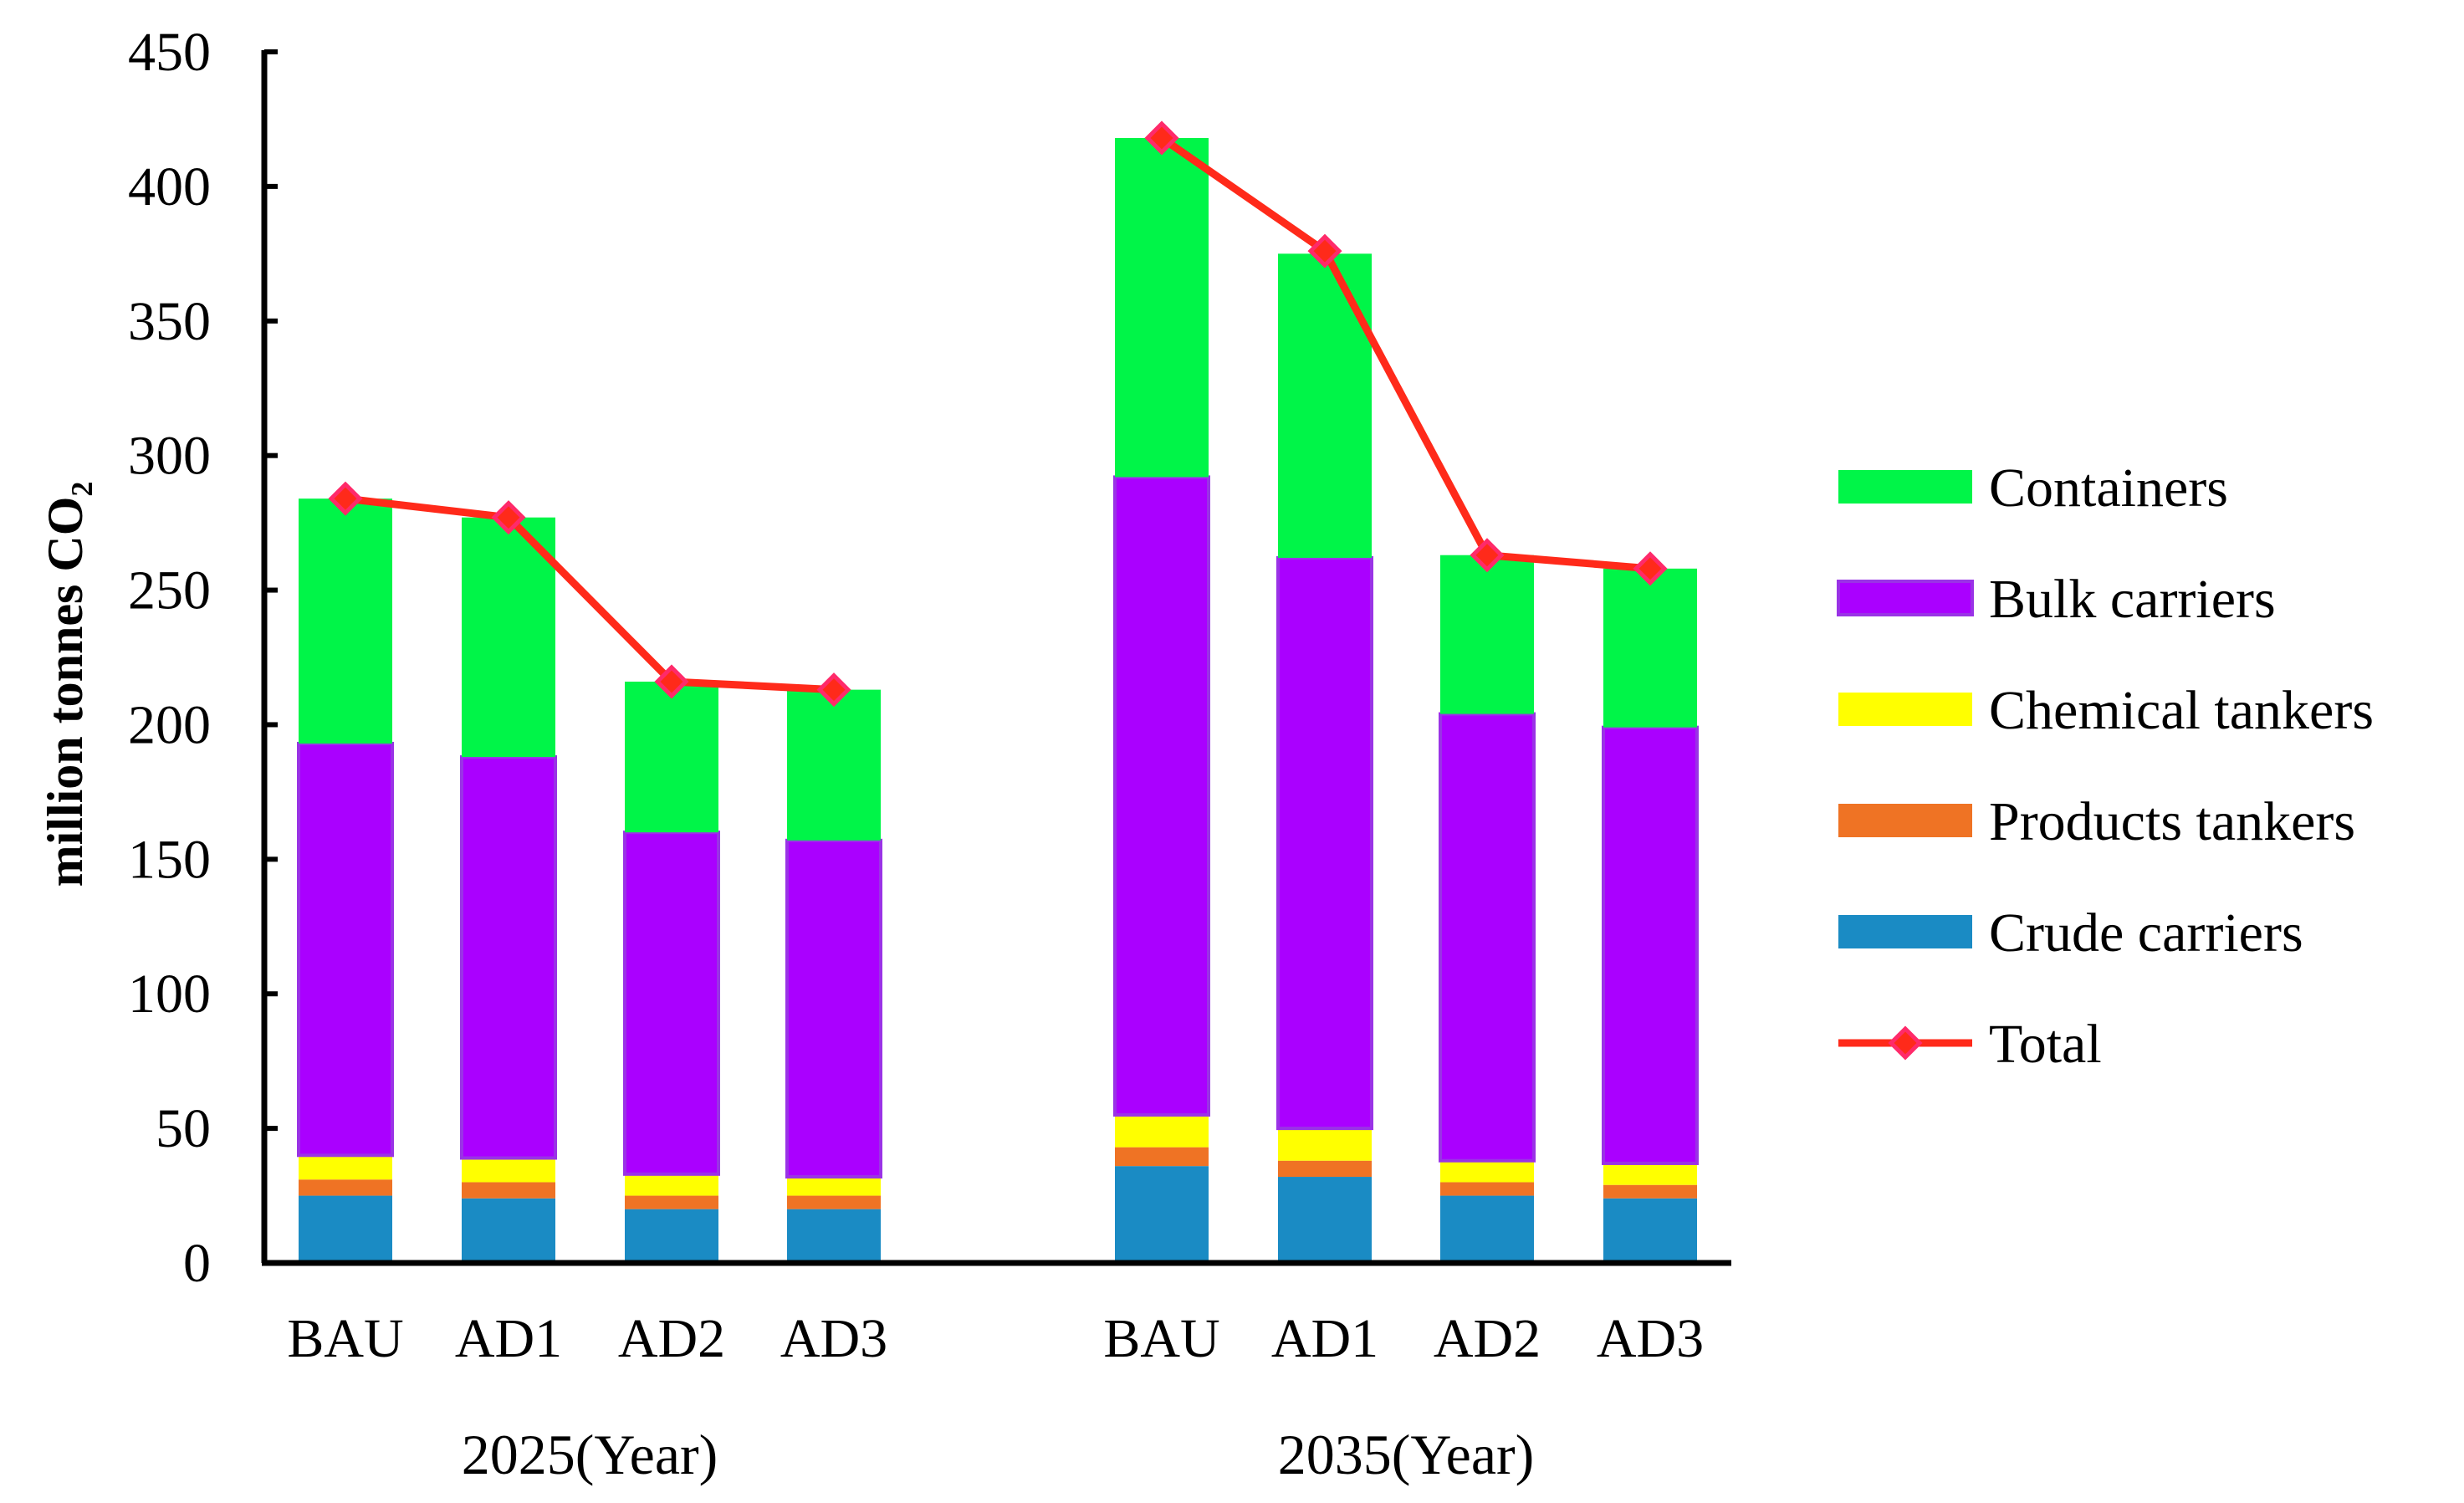  Describe the element at coordinates (2109, 488) in the screenshot. I see `legend-label: Containers` at that location.